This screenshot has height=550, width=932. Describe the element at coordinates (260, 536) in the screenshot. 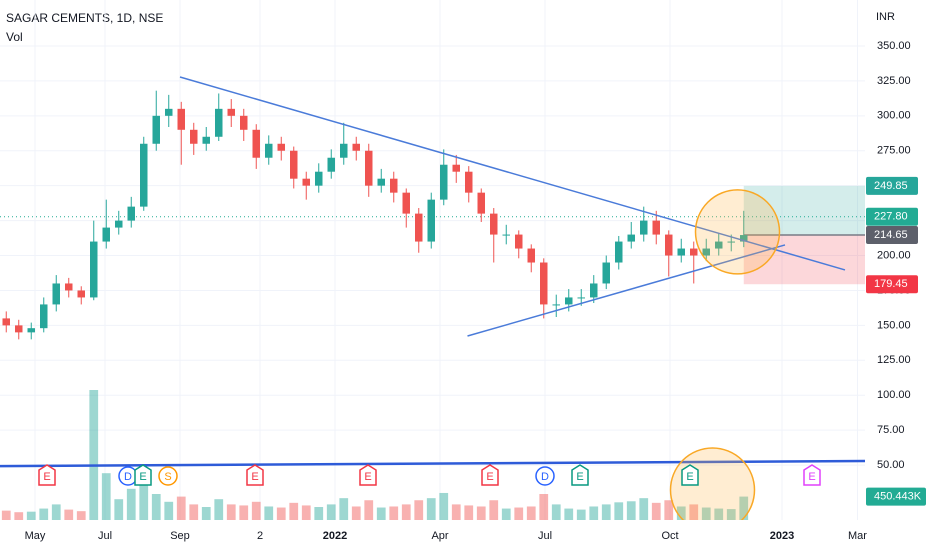

I see `x-tick-label: 2` at that location.